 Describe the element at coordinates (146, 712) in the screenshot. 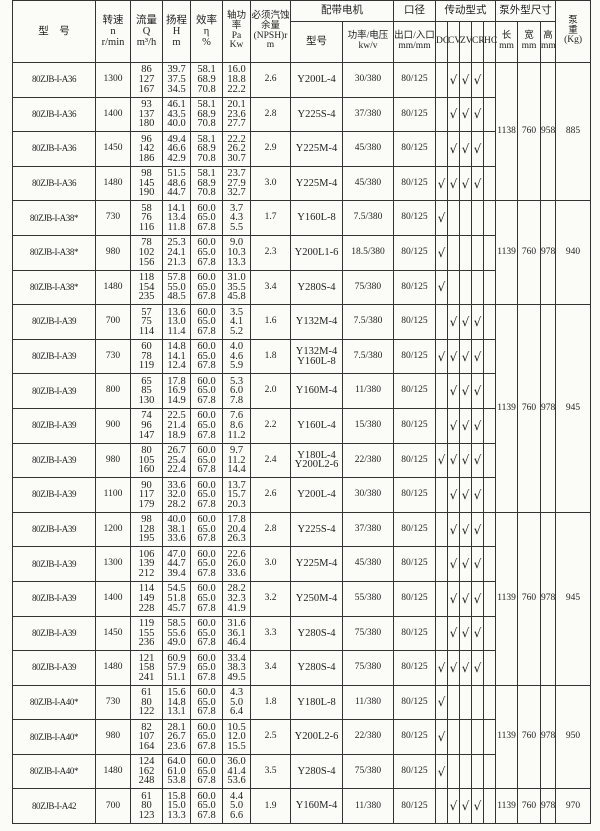

I see `flow-value: 122` at that location.